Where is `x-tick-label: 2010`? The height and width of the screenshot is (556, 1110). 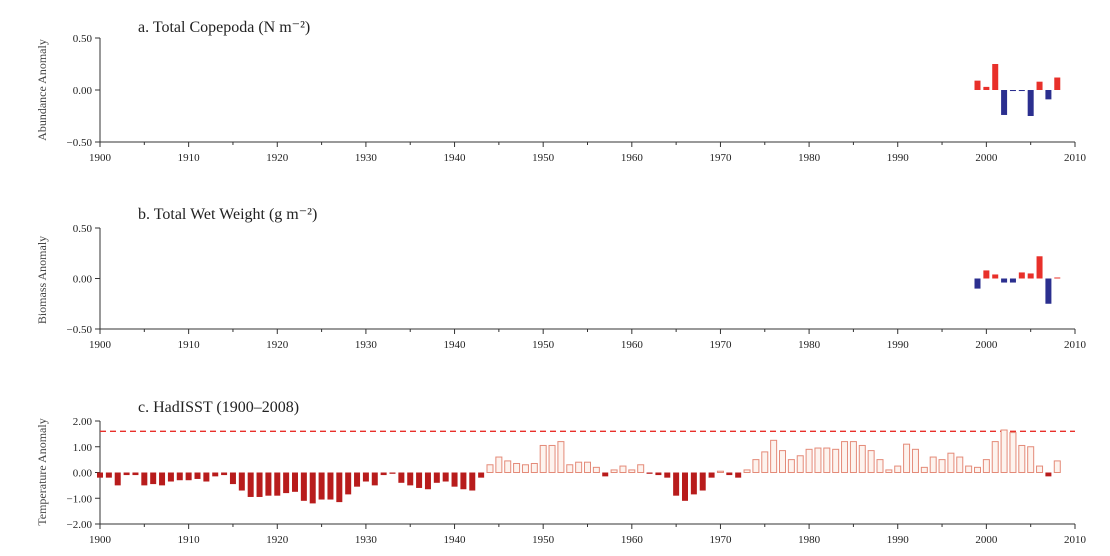 x-tick-label: 2010 is located at coordinates (1075, 345).